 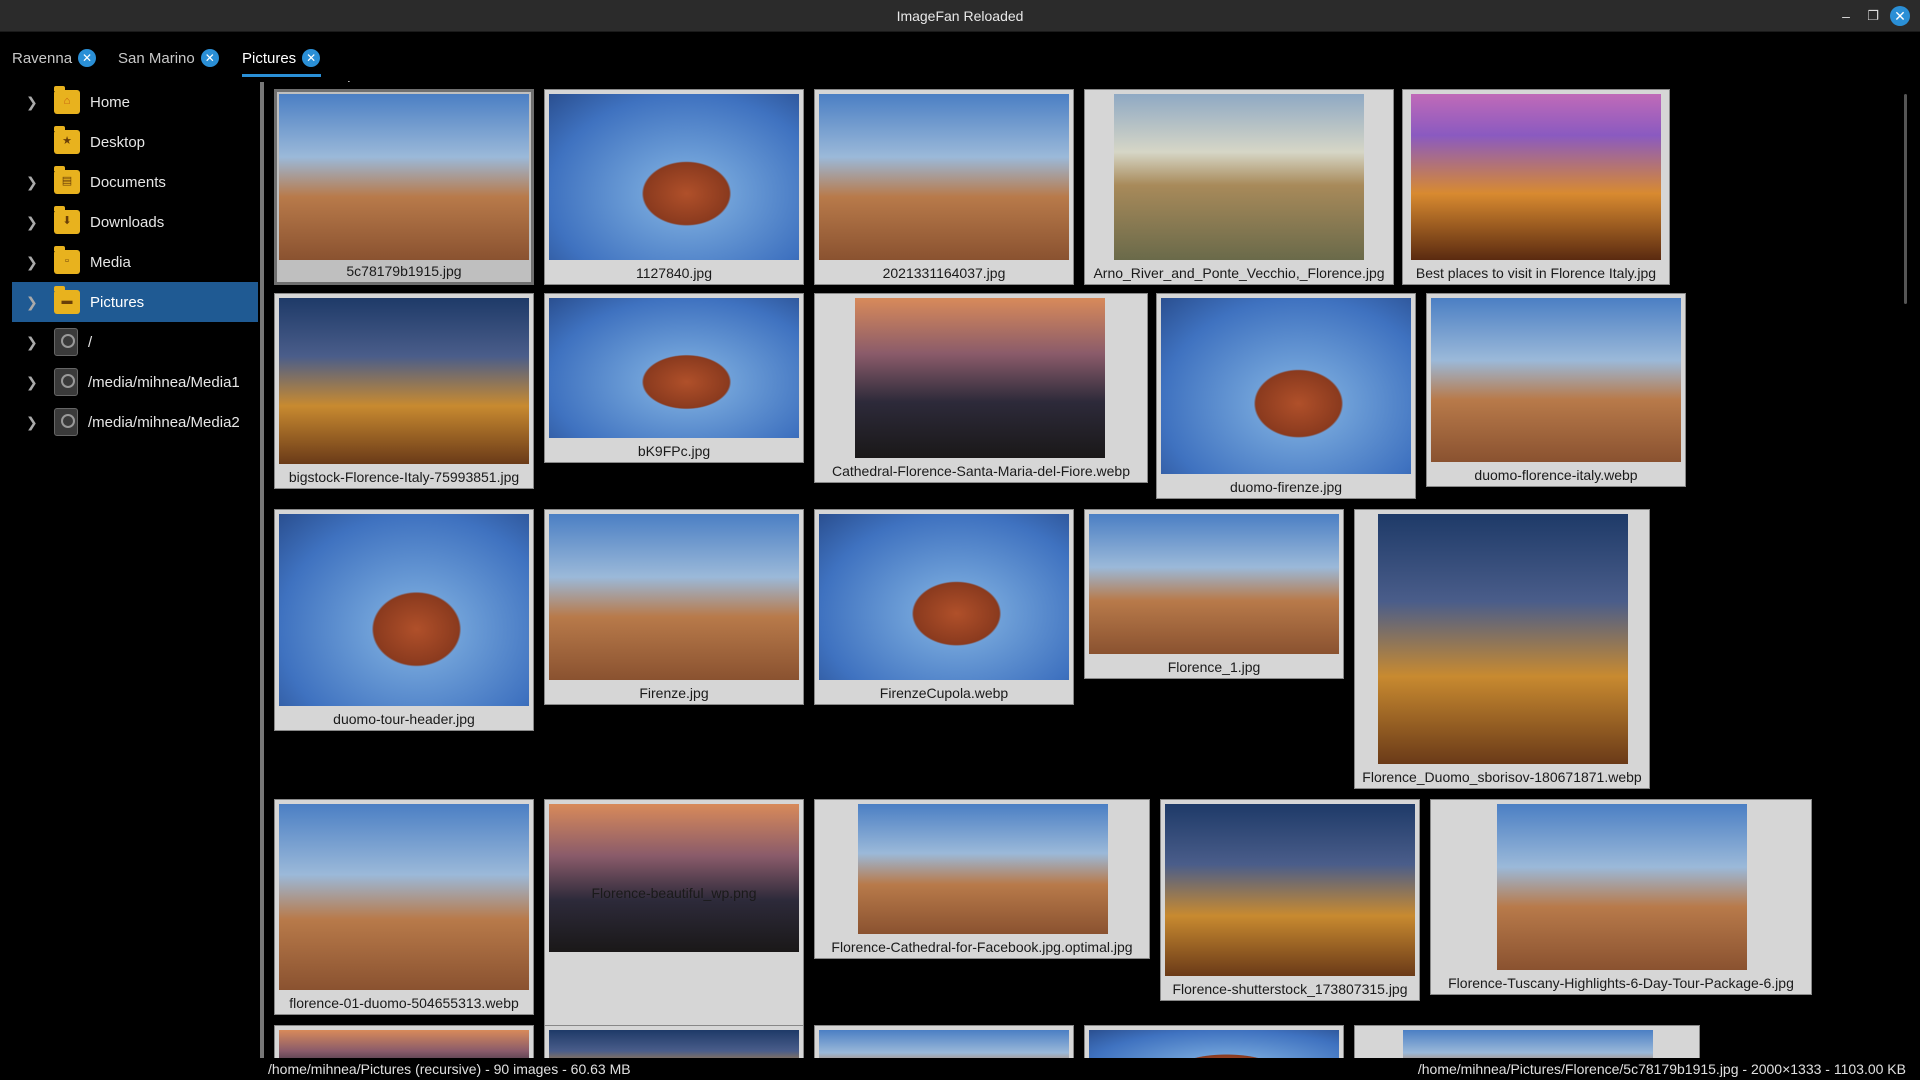 What do you see at coordinates (1290, 989) in the screenshot?
I see `thumbnail-caption: Florence-shutterstock_173807315.jpg` at bounding box center [1290, 989].